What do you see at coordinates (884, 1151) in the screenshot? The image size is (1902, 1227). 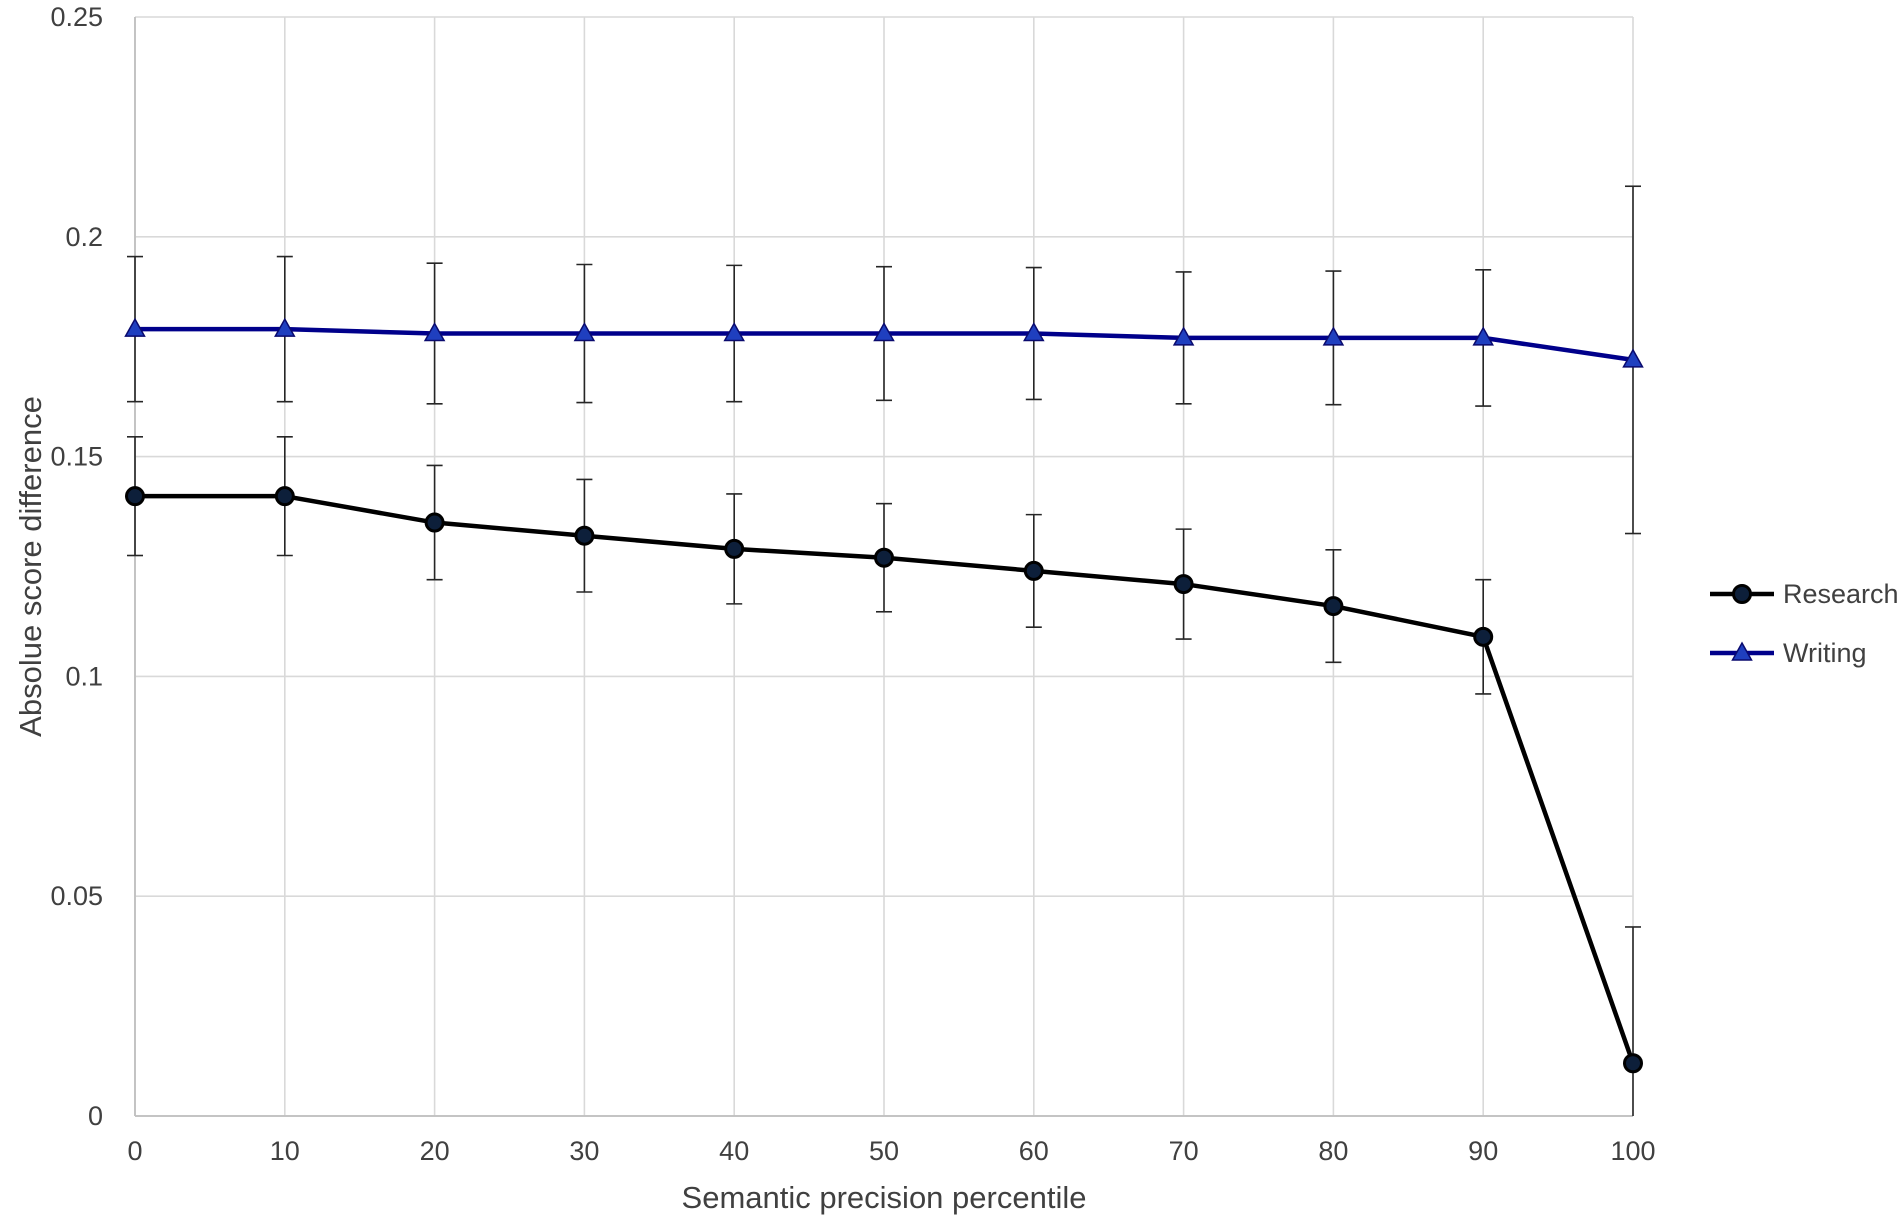 I see `x-tick-label: 50` at bounding box center [884, 1151].